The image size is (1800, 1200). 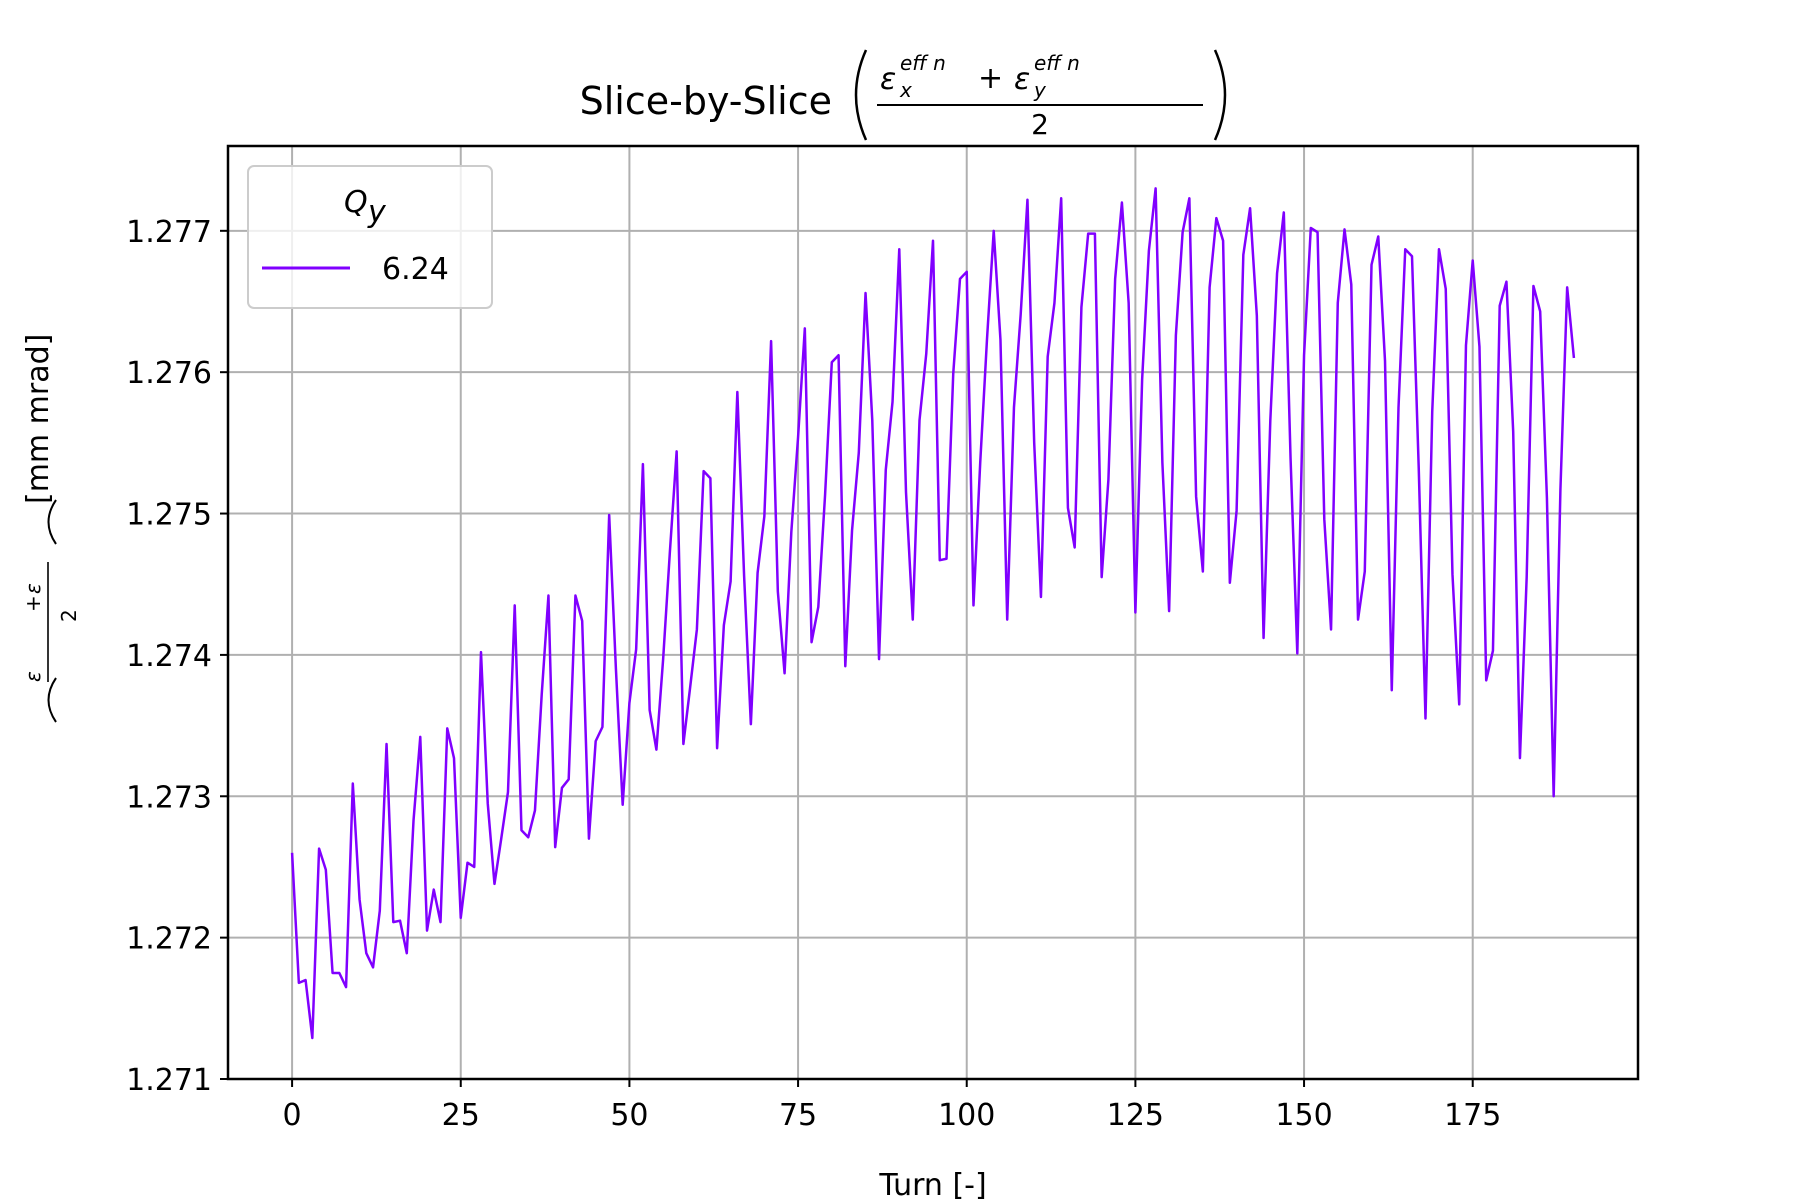 What do you see at coordinates (52, 522) in the screenshot?
I see `y-label-paren-right` at bounding box center [52, 522].